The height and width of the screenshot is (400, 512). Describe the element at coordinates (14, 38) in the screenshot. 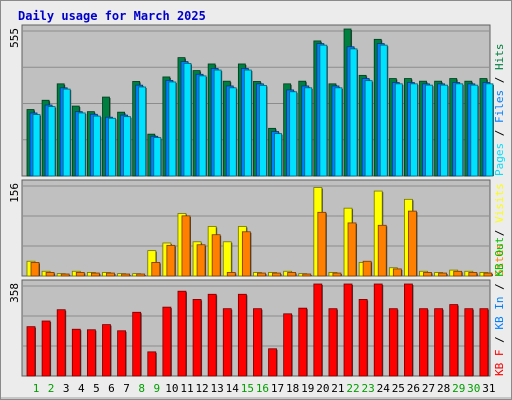

I see `y-max-label-top: 555` at that location.